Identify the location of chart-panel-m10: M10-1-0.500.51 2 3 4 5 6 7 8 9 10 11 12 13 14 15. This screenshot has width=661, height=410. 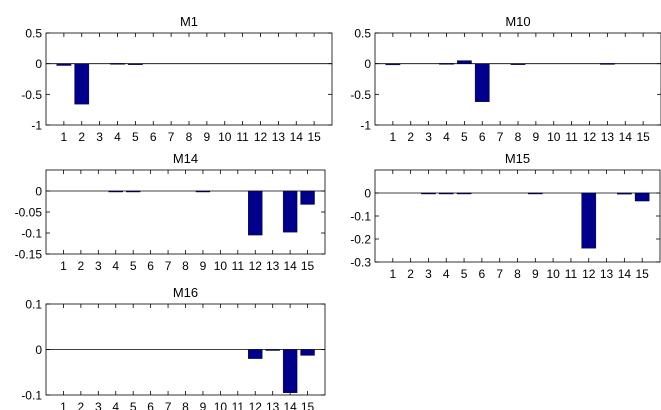
(505, 79).